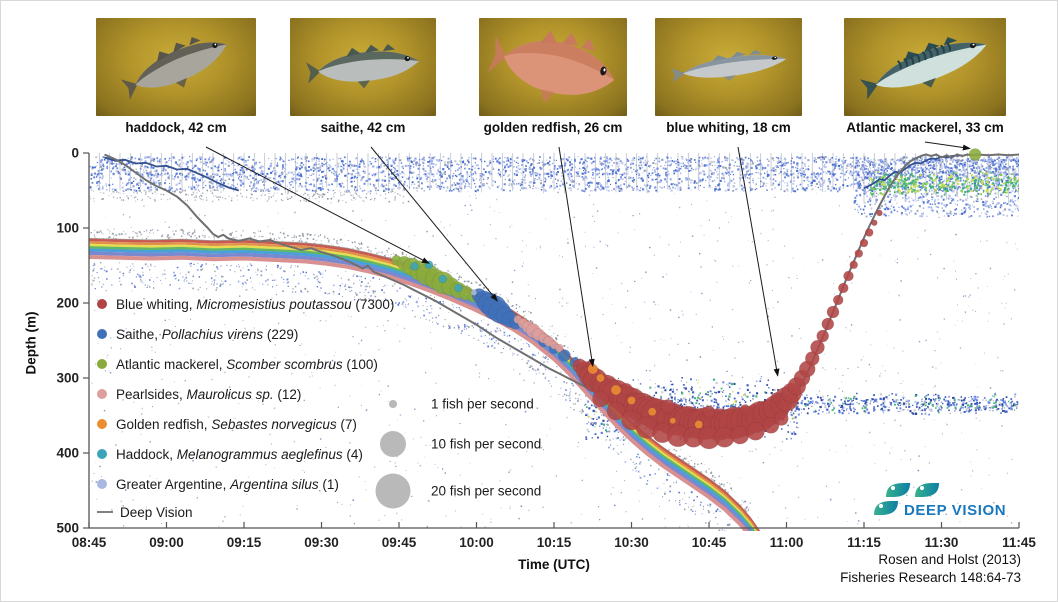 The width and height of the screenshot is (1058, 602). What do you see at coordinates (554, 542) in the screenshot?
I see `x-tick-label: 10:15` at bounding box center [554, 542].